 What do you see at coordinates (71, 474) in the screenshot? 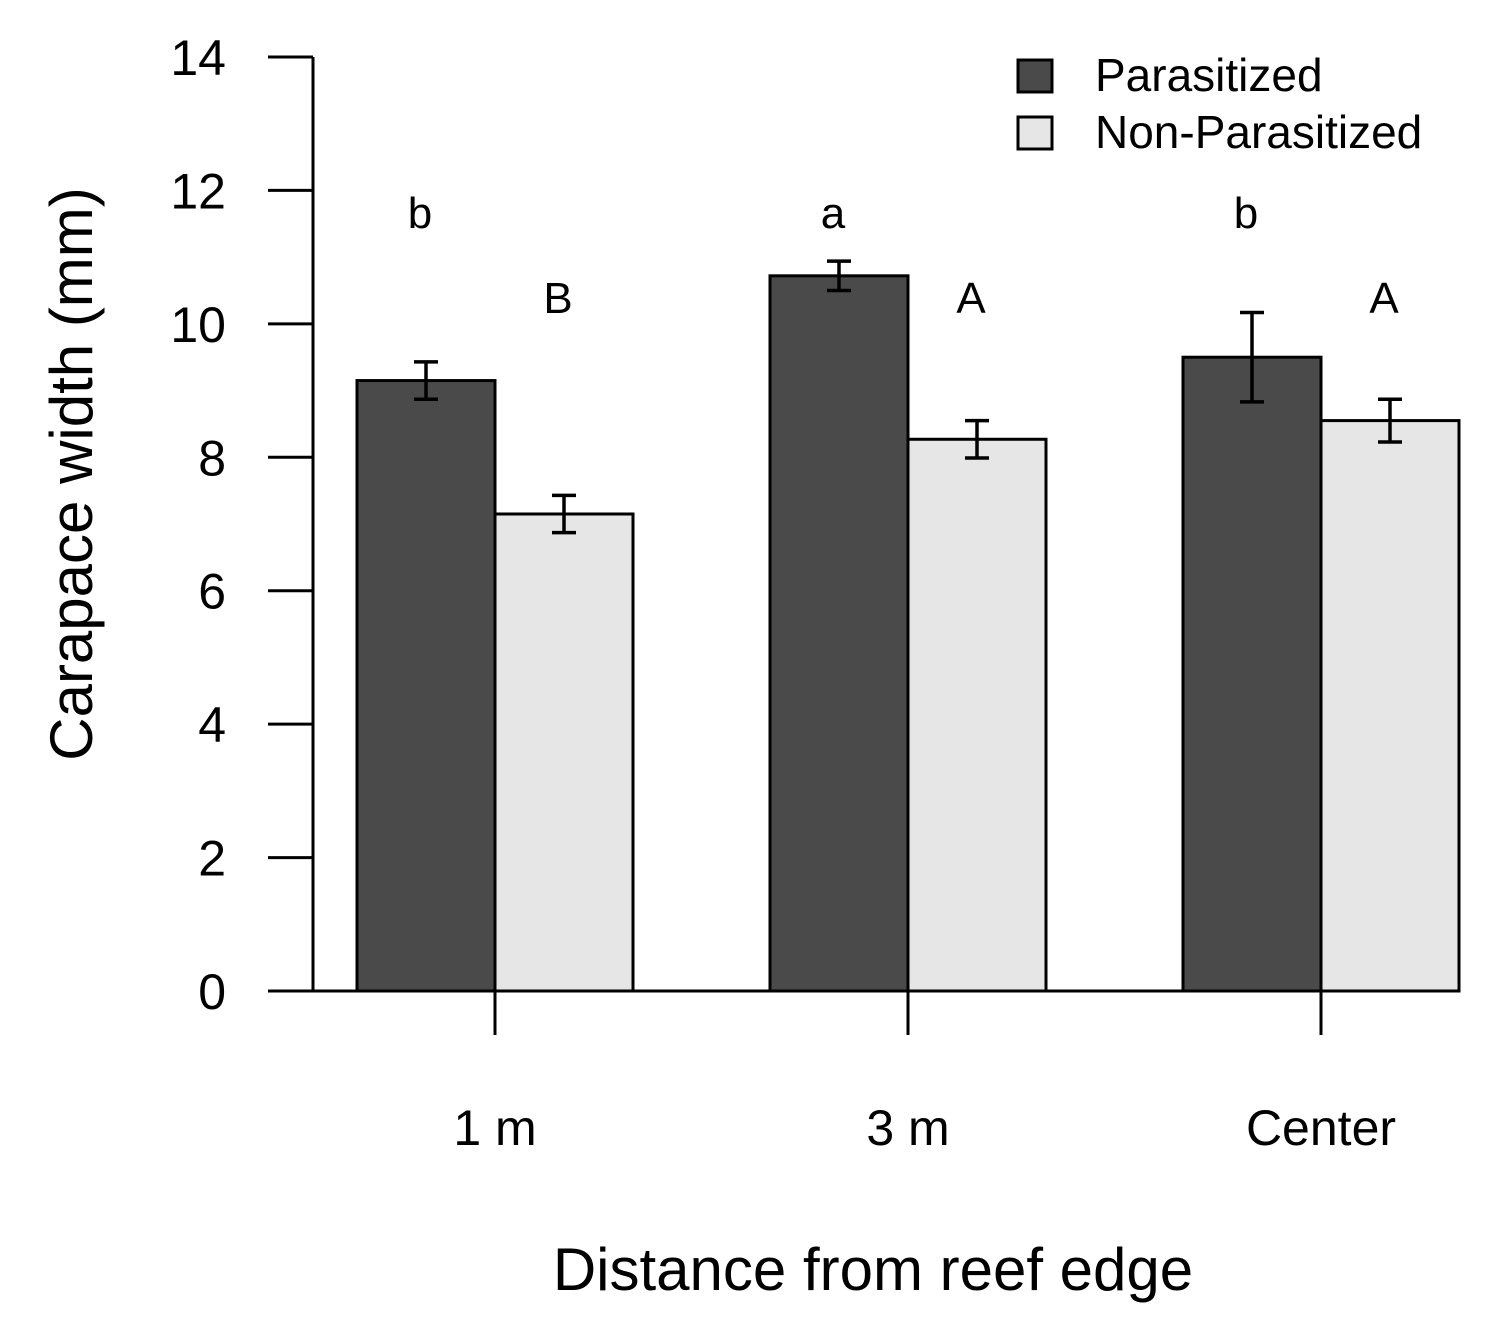
I see `y-axis-title: Carapace width (mm)` at bounding box center [71, 474].